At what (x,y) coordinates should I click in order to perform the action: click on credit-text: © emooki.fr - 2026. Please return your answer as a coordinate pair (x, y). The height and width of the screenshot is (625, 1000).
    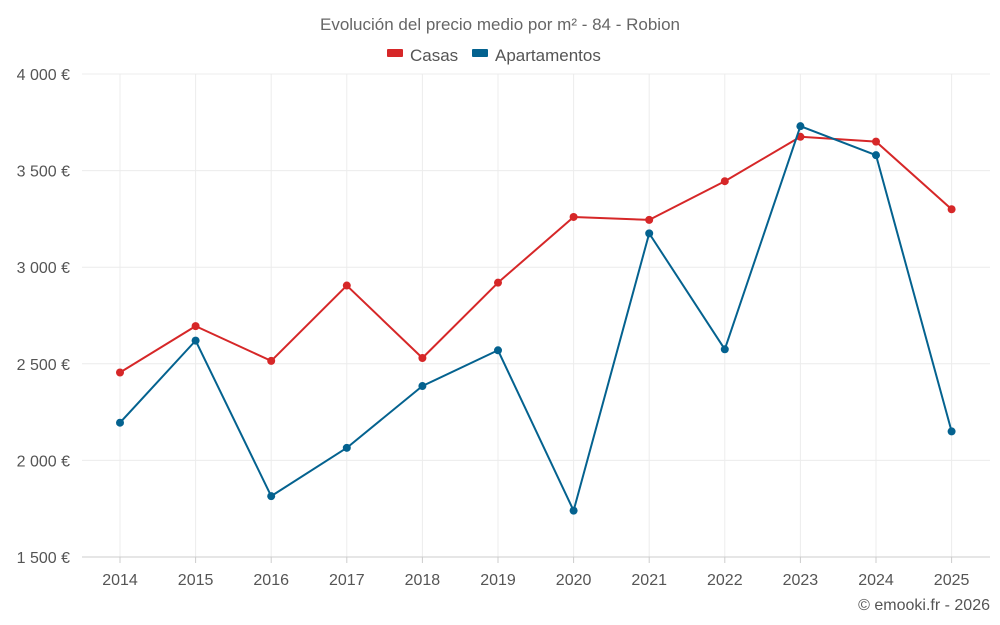
    Looking at the image, I should click on (924, 605).